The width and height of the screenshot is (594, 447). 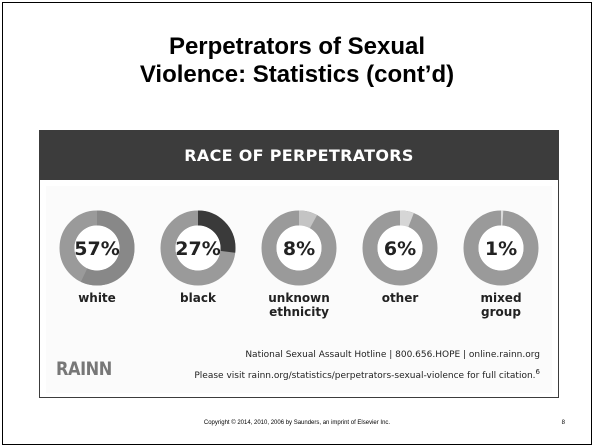 I want to click on percent-label: 27%, so click(x=197, y=249).